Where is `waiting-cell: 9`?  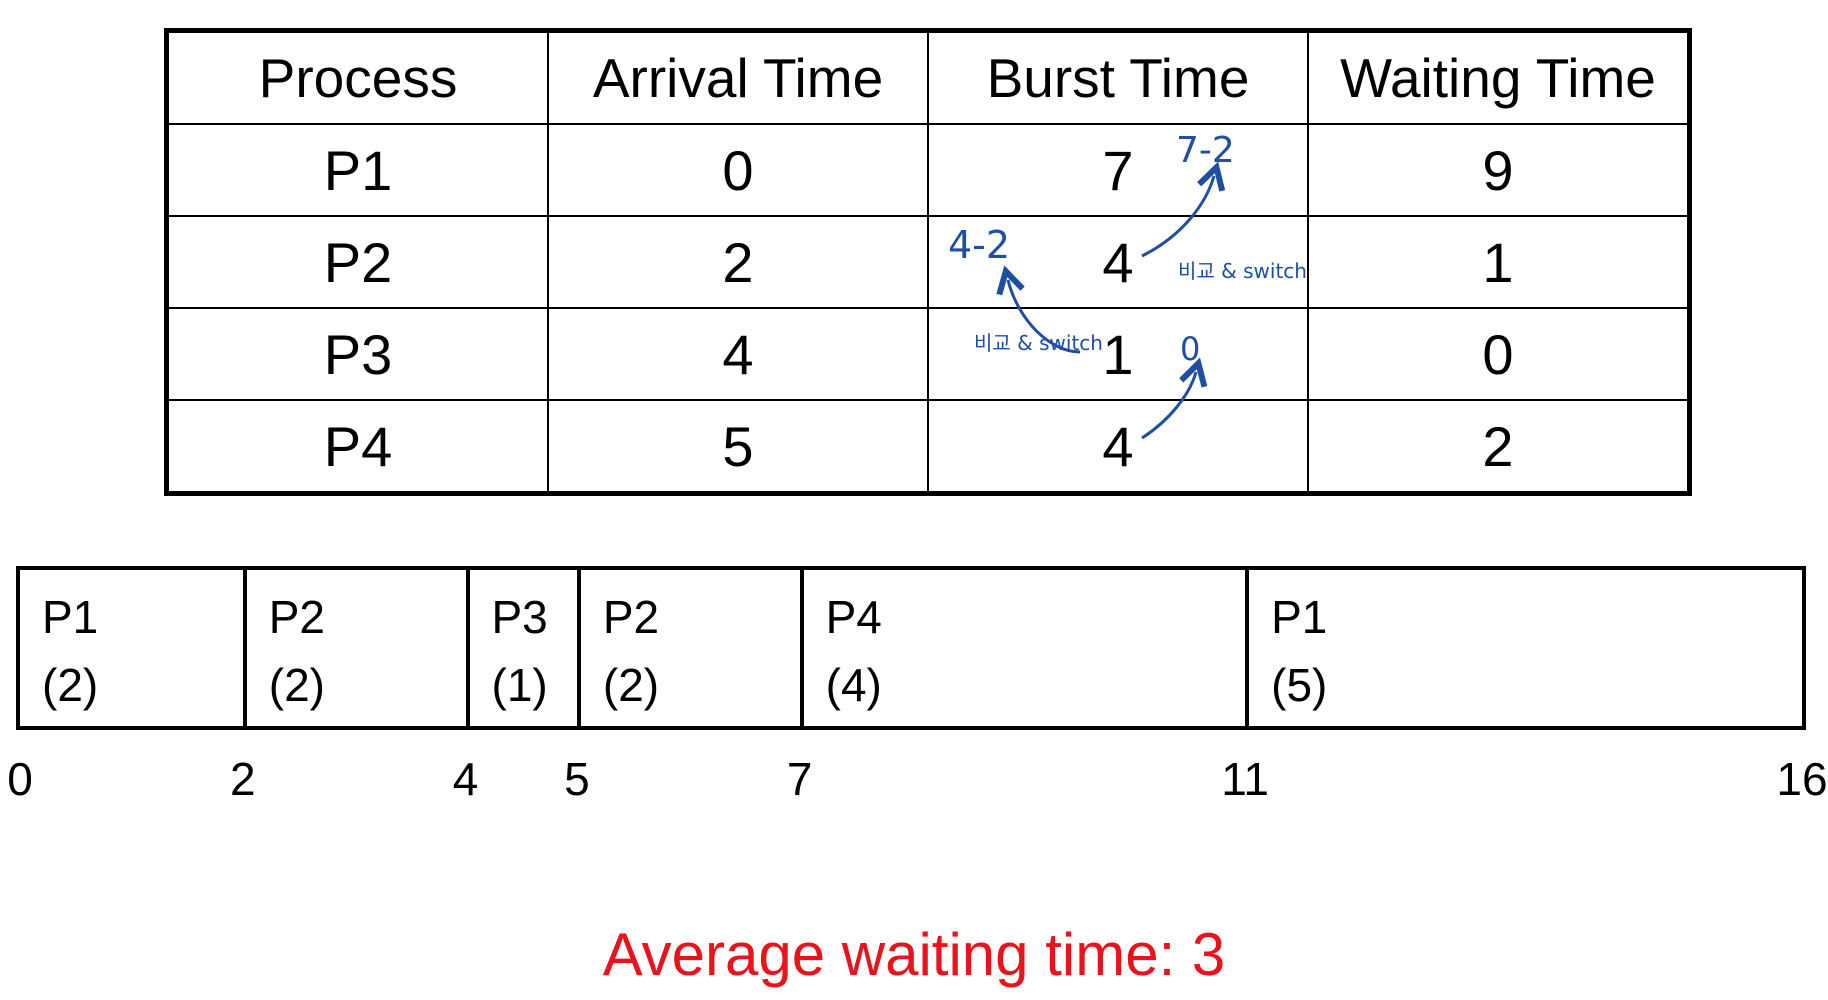
waiting-cell: 9 is located at coordinates (1499, 170).